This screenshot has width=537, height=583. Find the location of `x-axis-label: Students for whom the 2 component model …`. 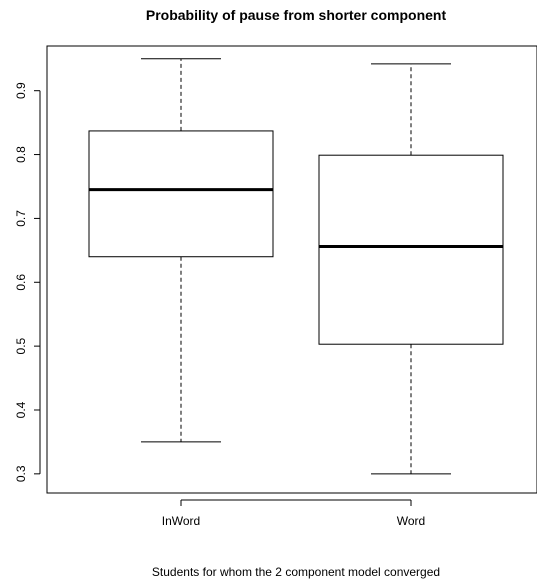

x-axis-label: Students for whom the 2 component model … is located at coordinates (296, 572).